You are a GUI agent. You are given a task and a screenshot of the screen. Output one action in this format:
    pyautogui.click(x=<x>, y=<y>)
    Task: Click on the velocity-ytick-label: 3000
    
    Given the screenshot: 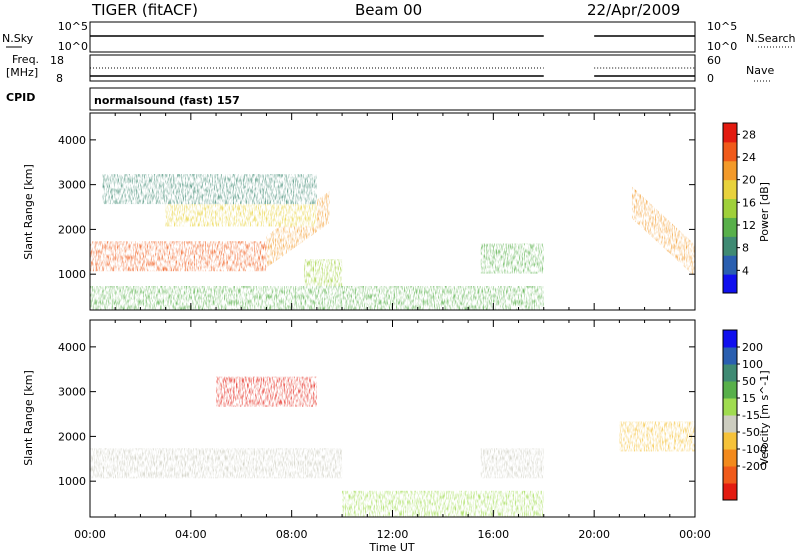 What is the action you would take?
    pyautogui.click(x=72, y=392)
    